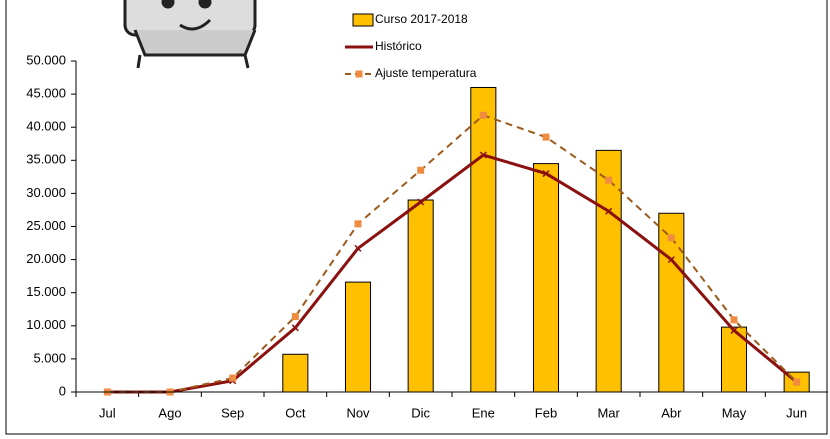 The image size is (830, 439). Describe the element at coordinates (232, 412) in the screenshot. I see `x-tick-label: Sep` at that location.